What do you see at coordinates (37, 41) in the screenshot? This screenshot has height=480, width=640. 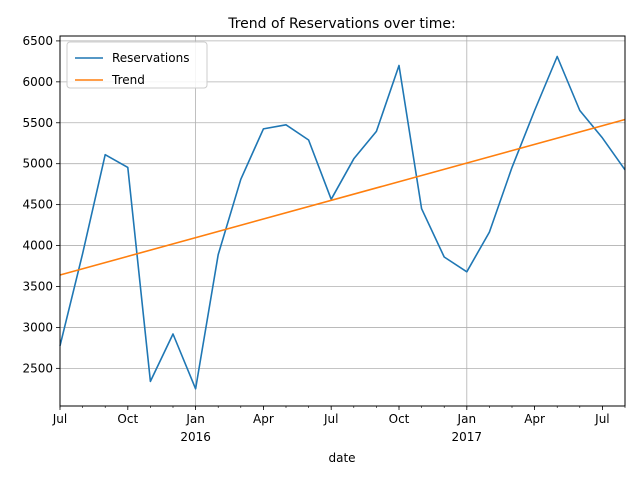 I see `y-tick-label: 6500` at bounding box center [37, 41].